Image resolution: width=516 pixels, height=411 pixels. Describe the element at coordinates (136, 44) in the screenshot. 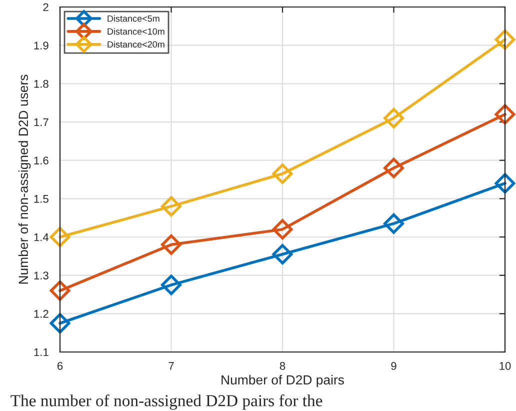

I see `legend-label: Distance<20m` at that location.